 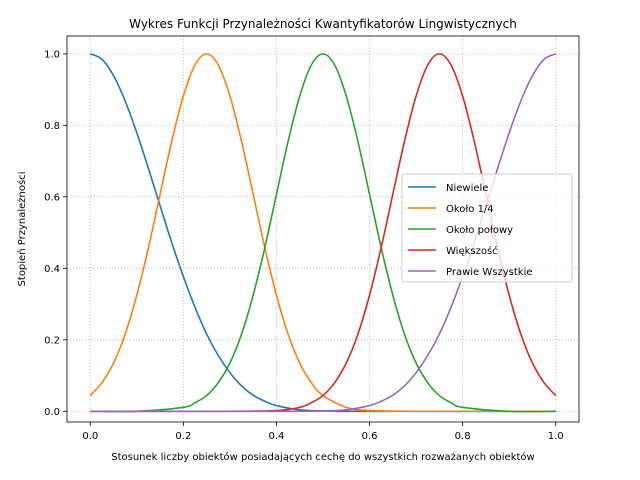 What do you see at coordinates (479, 230) in the screenshot?
I see `legend-label-oko-o-po-owy: Około połowy` at bounding box center [479, 230].